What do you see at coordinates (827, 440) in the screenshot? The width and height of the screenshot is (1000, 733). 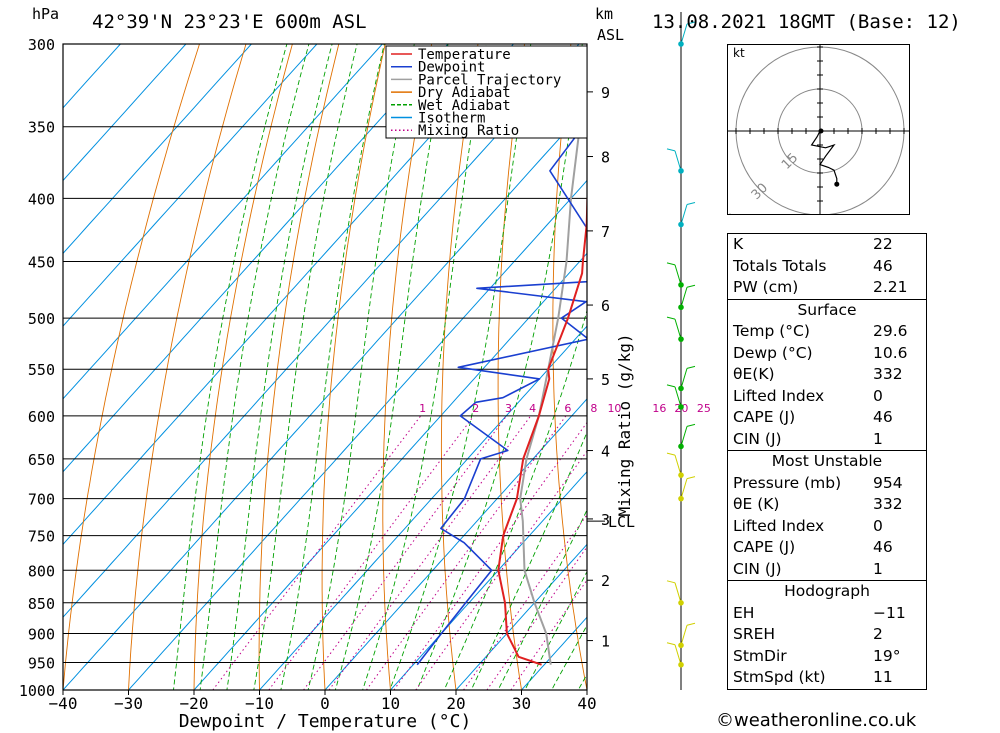 I see `table-row: CIN (J) 1` at bounding box center [827, 440].